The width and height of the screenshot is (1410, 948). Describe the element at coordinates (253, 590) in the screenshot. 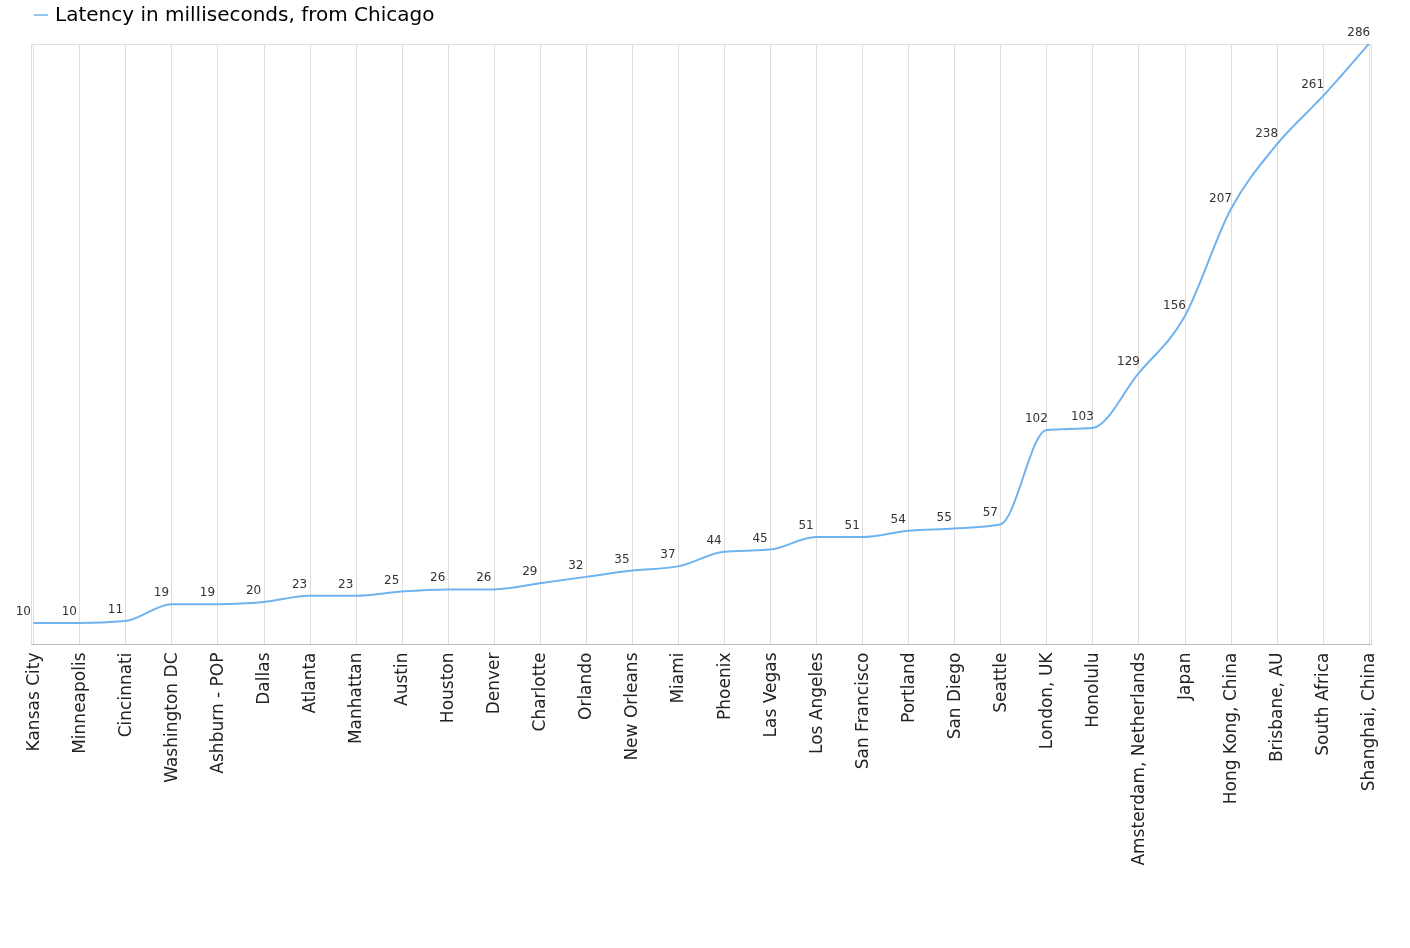

I see `data-label: 20` at that location.